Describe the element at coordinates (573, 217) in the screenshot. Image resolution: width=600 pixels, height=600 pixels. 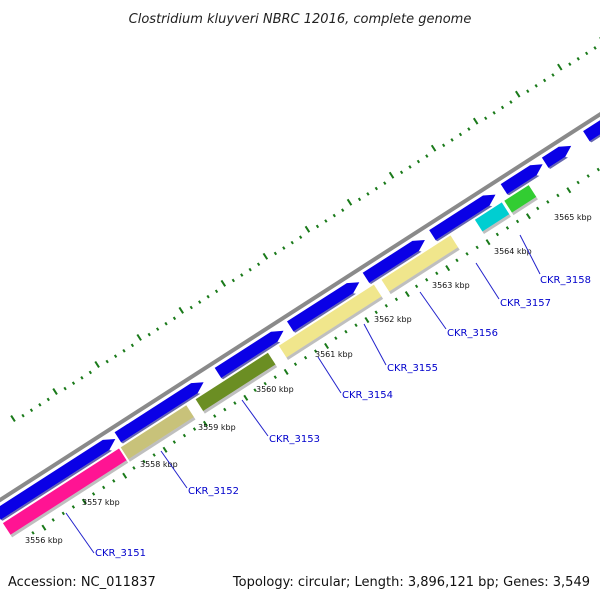
I see `kbp-label: 3565 kbp` at that location.